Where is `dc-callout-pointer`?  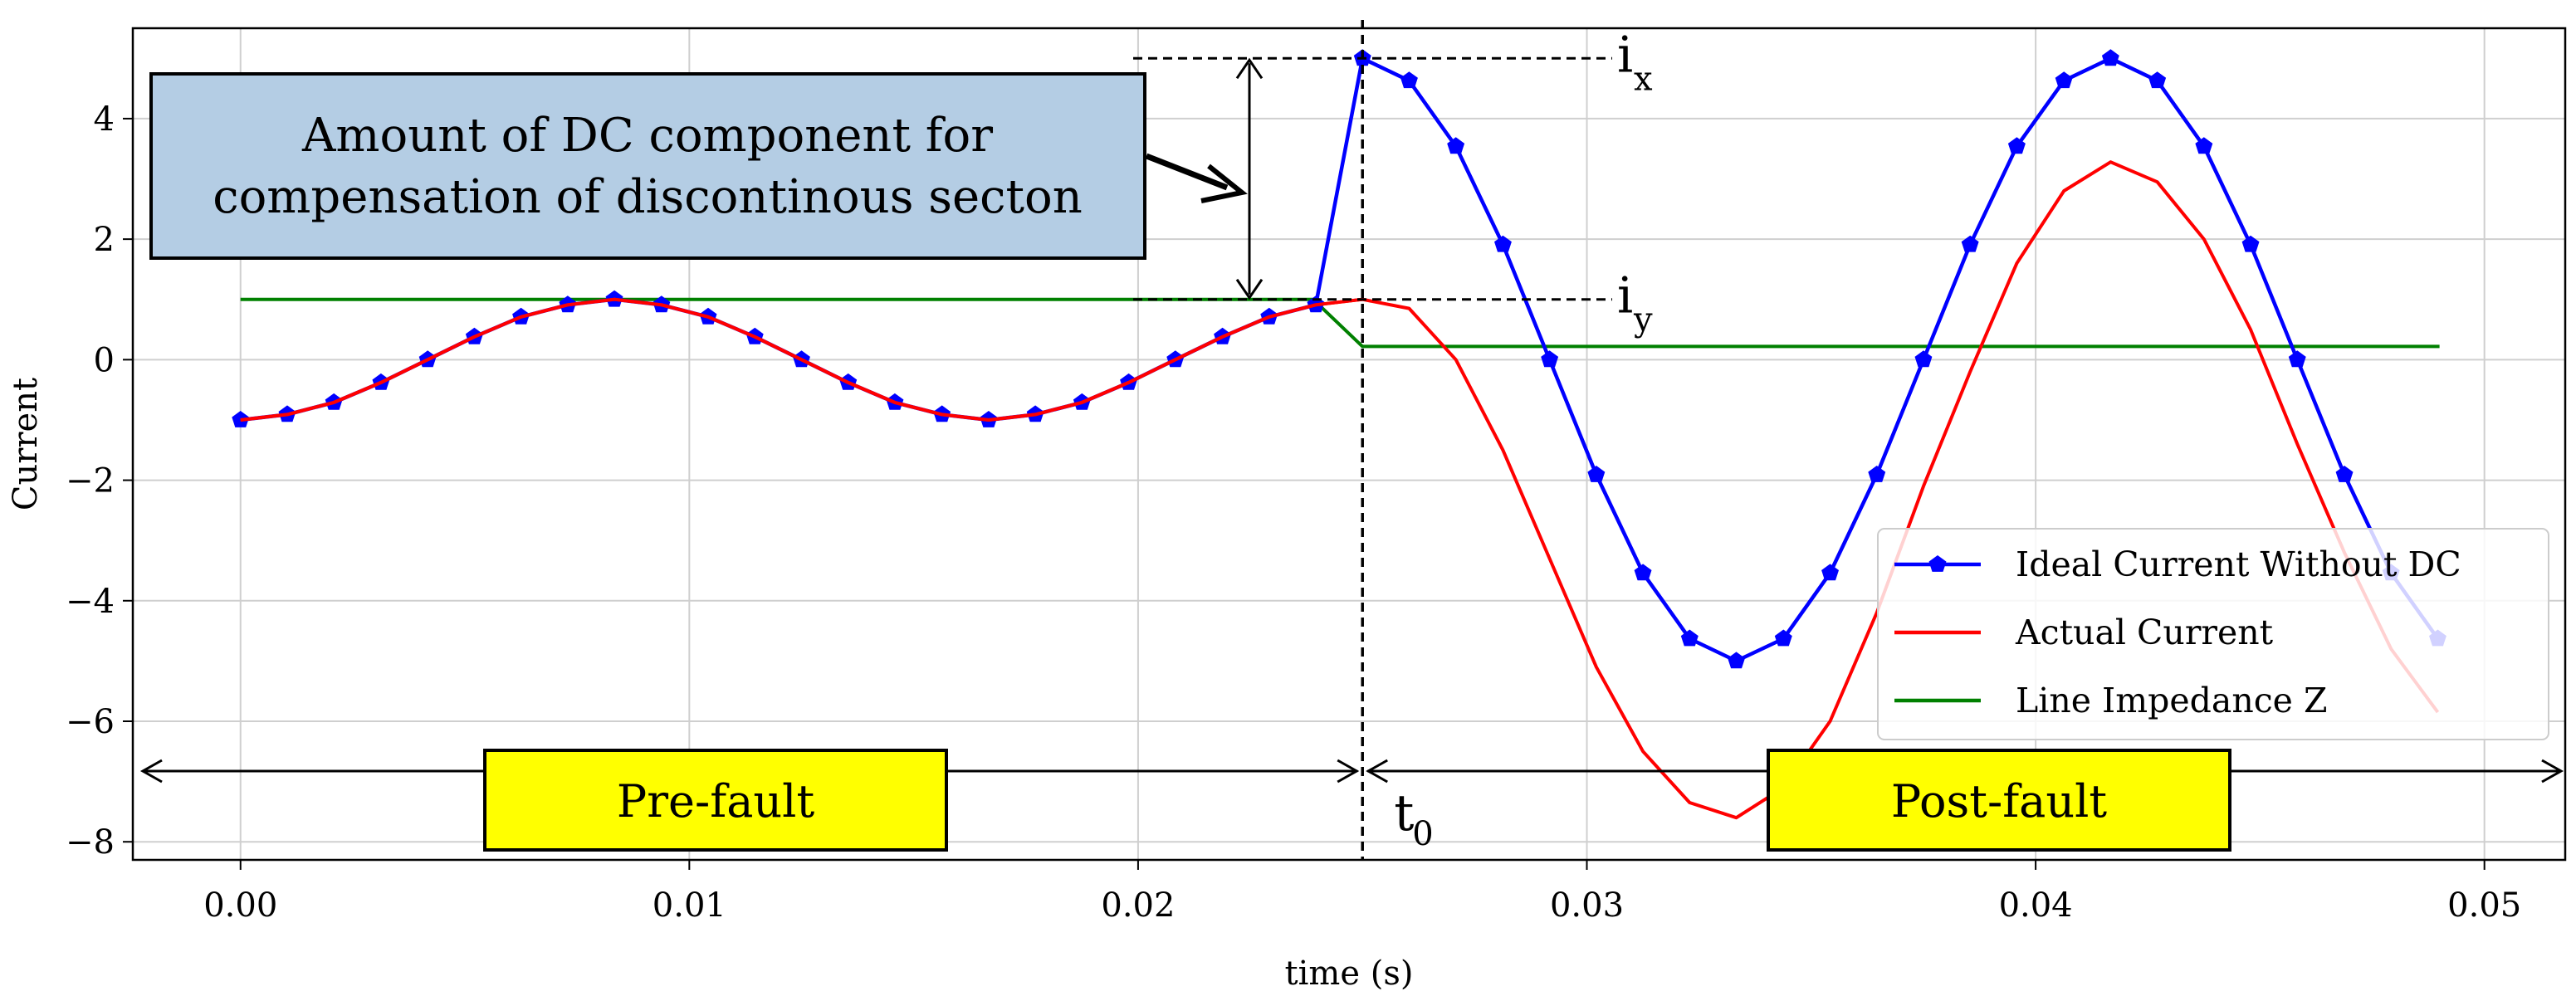
dc-callout-pointer is located at coordinates (1187, 172).